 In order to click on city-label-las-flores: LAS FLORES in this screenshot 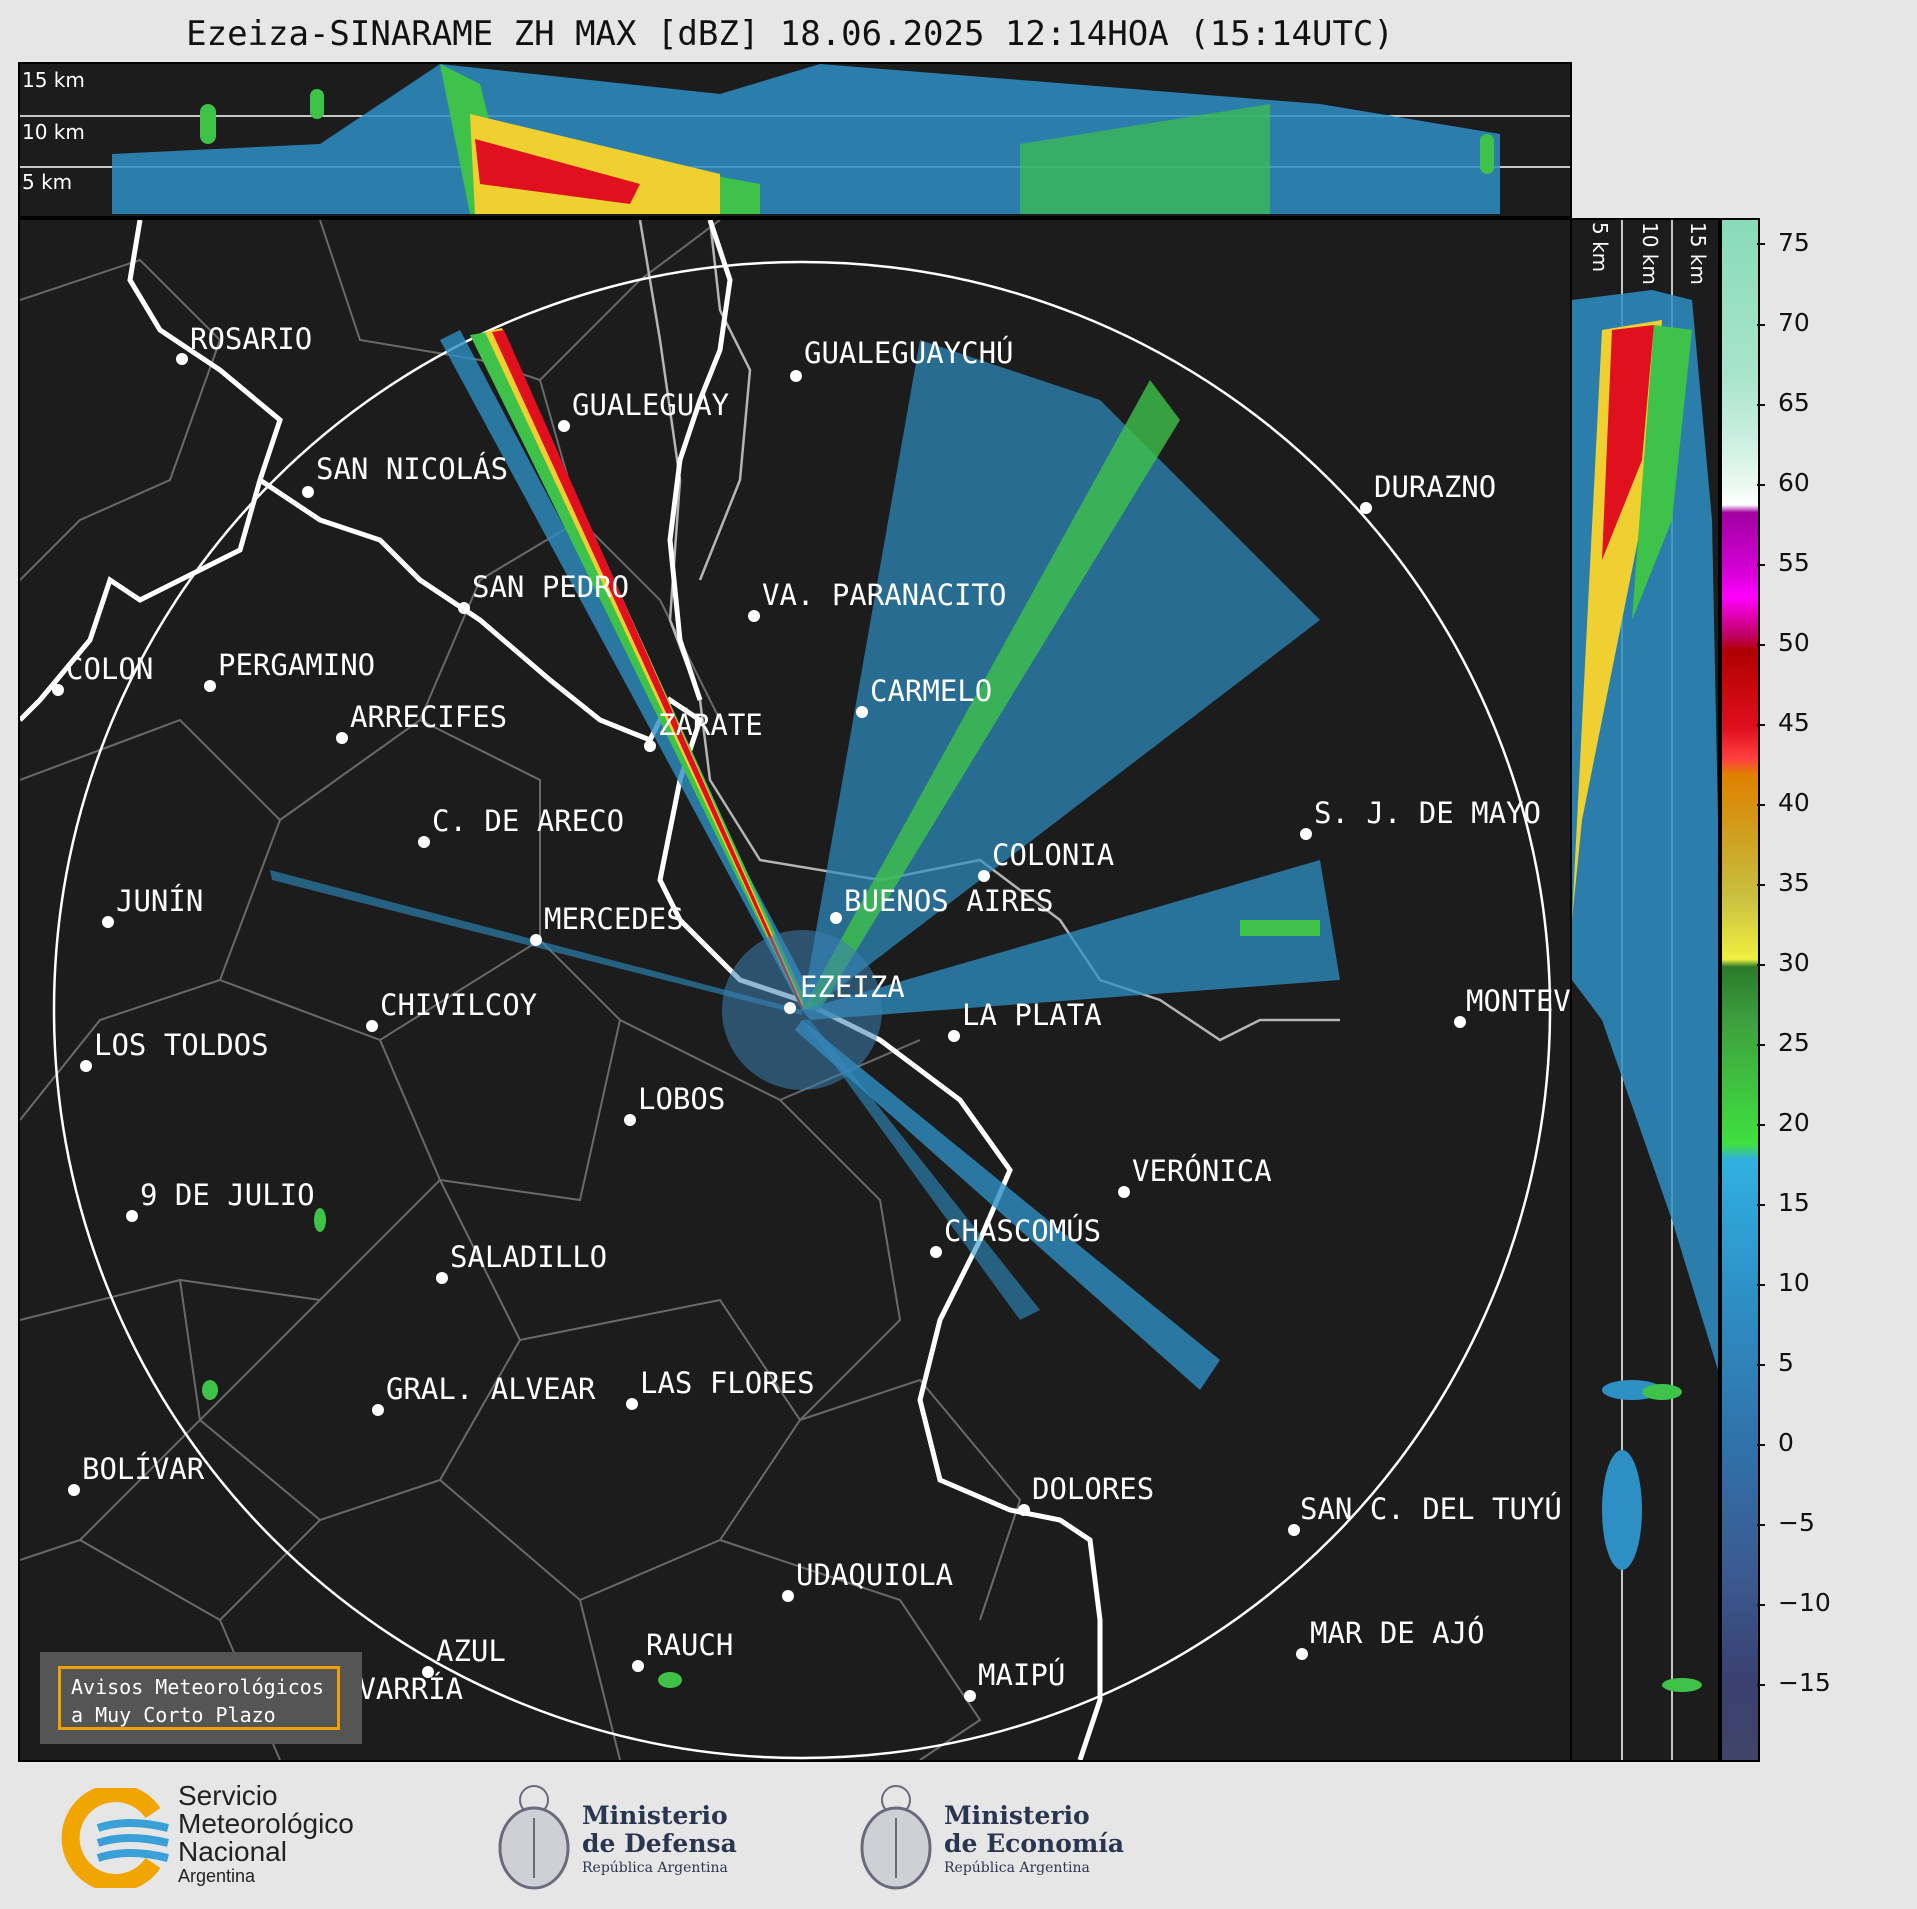, I will do `click(727, 1383)`.